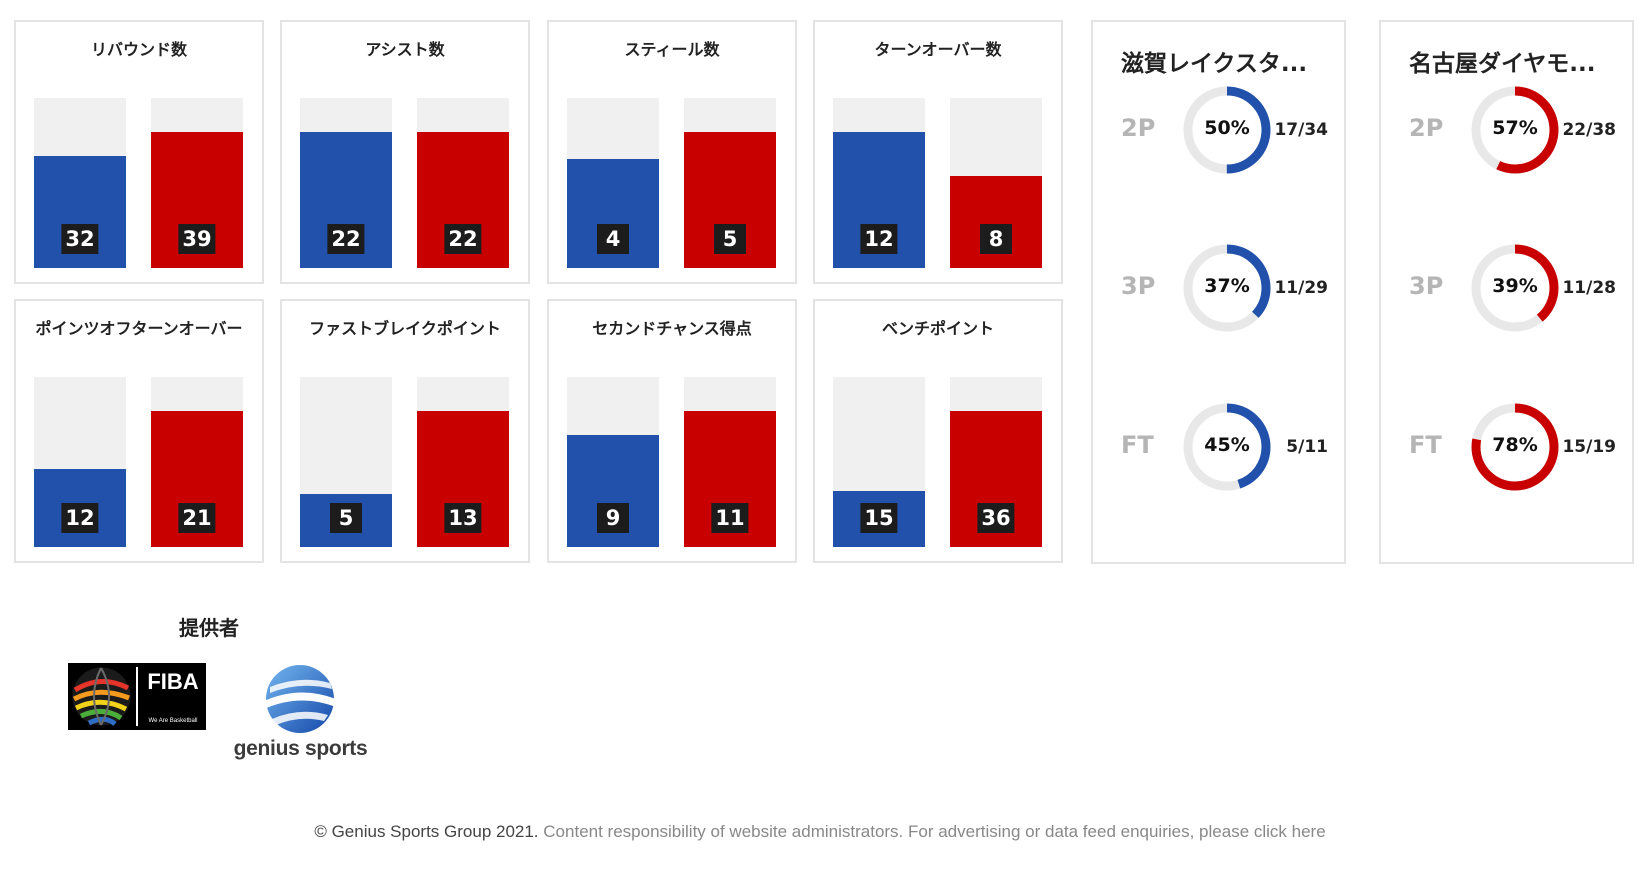 The image size is (1640, 872). I want to click on made-attempted: 11/29, so click(1301, 288).